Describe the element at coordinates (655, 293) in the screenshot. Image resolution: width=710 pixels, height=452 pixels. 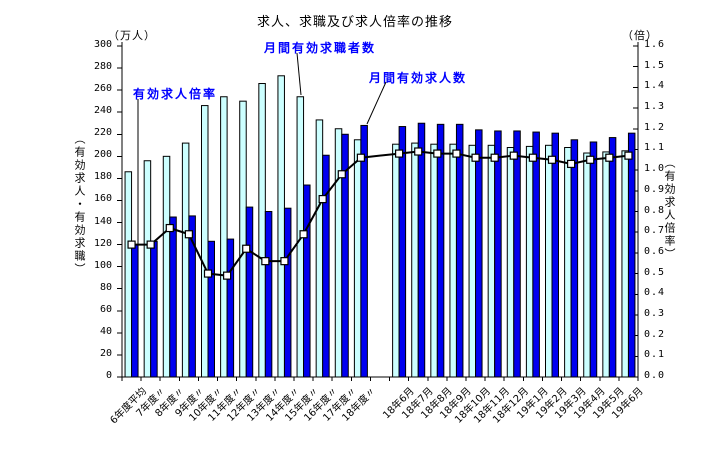
I see `right-axis-tick-label: 0.4` at that location.